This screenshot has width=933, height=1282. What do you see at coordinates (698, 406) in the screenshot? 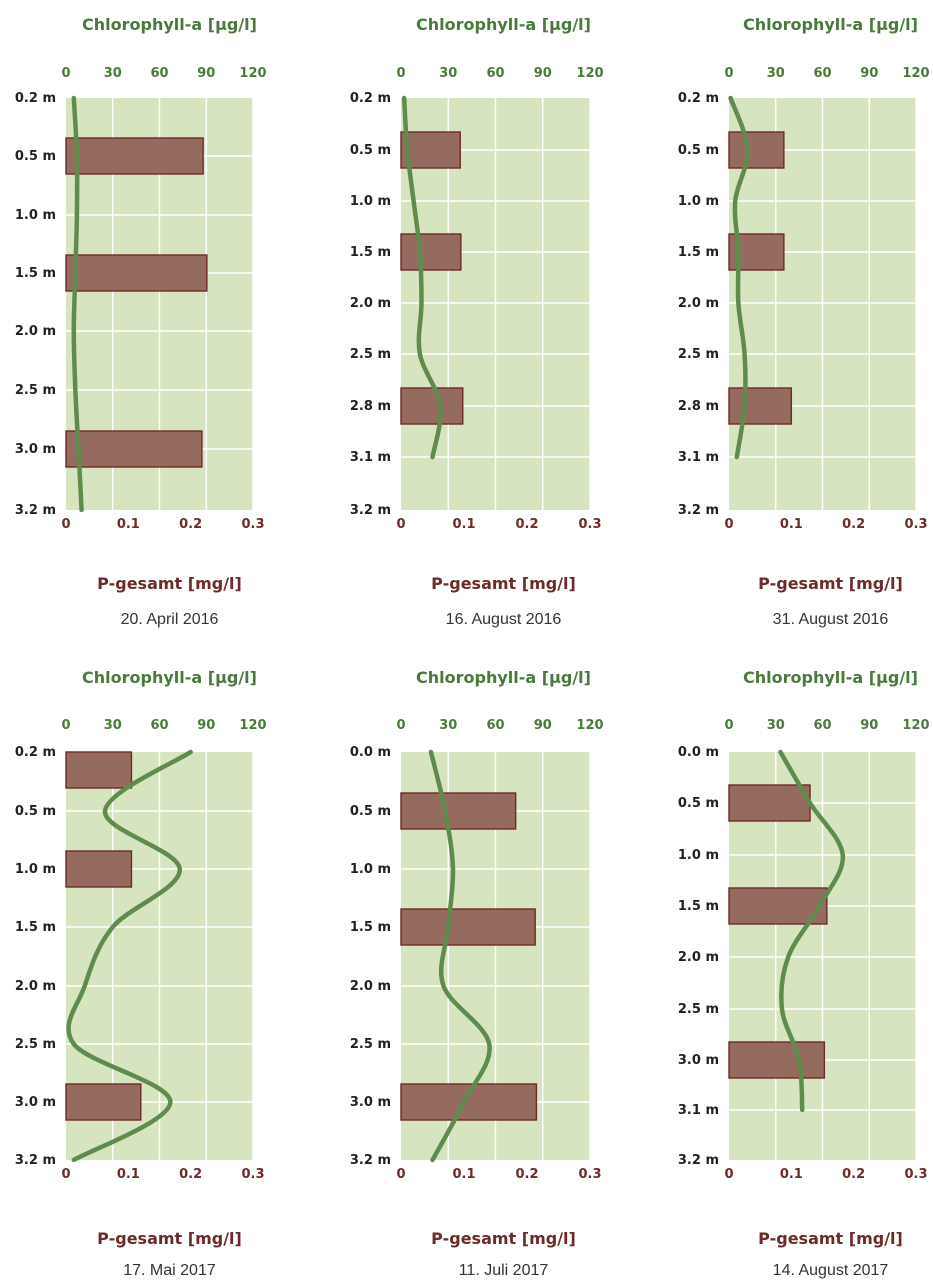
I see `depth-label: 2.8 m` at bounding box center [698, 406].